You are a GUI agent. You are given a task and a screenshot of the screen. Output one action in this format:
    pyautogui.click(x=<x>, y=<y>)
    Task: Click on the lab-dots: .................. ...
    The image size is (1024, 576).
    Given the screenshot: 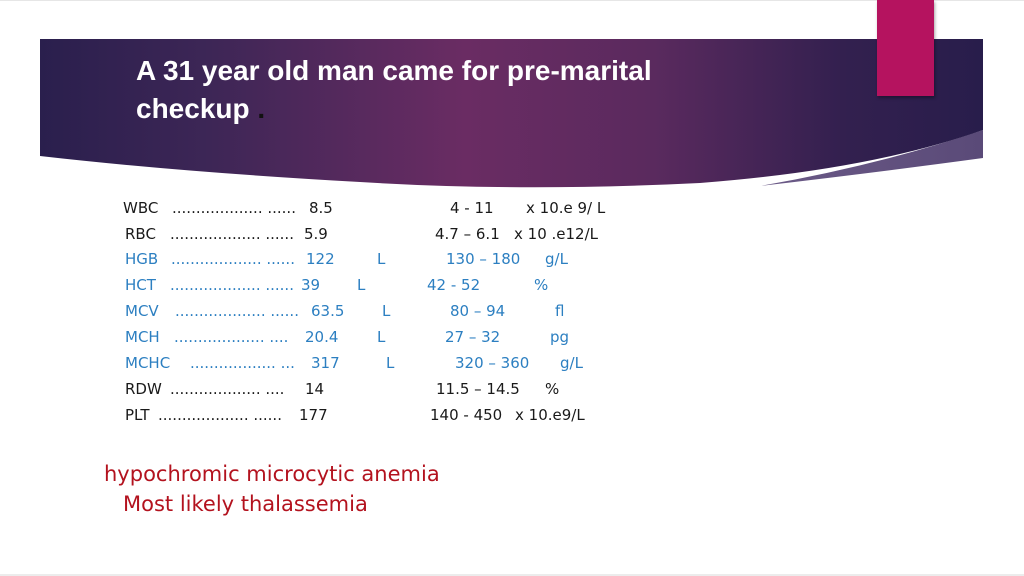 What is the action you would take?
    pyautogui.click(x=242, y=363)
    